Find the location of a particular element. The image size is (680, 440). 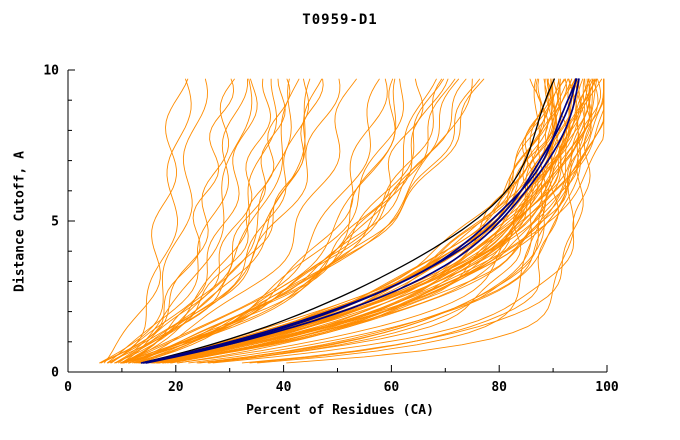

y-tick-label: 5 is located at coordinates (55, 222).